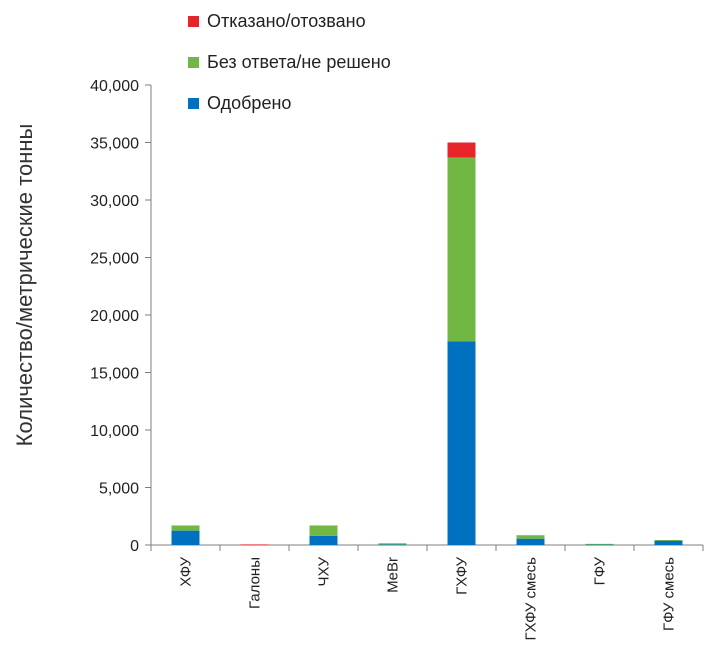  What do you see at coordinates (24, 285) in the screenshot?
I see `y-axis-title: Количество/метрические тонны` at bounding box center [24, 285].